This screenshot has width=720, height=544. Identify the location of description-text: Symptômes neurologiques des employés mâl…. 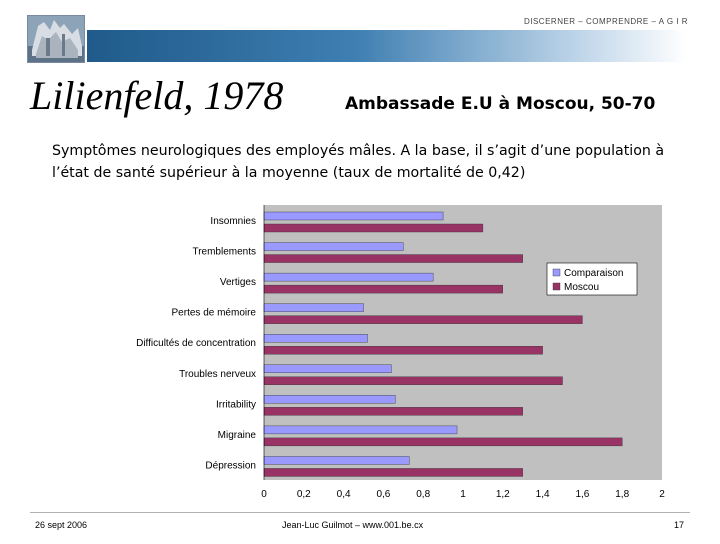
(358, 162).